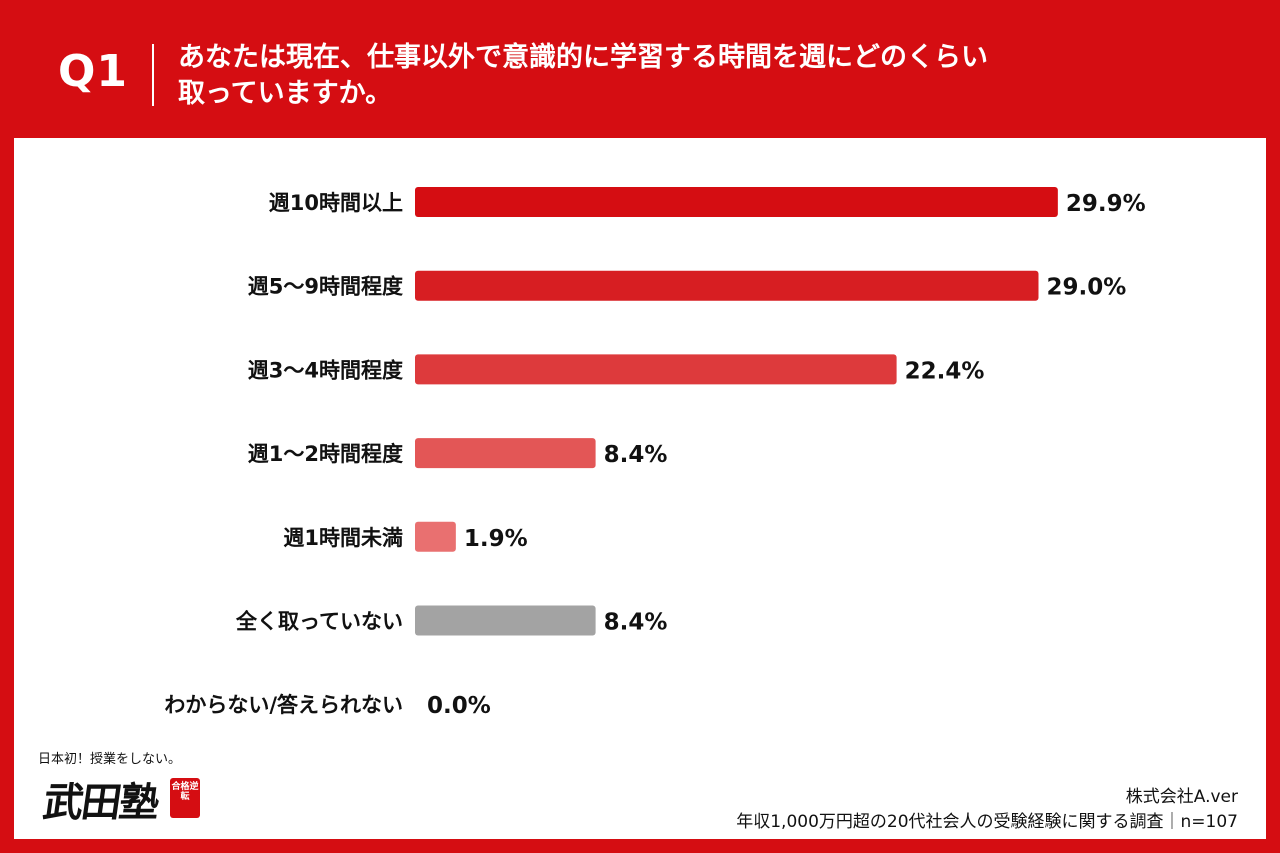  Describe the element at coordinates (325, 370) in the screenshot. I see `category-label: 週3～4時間程度` at that location.